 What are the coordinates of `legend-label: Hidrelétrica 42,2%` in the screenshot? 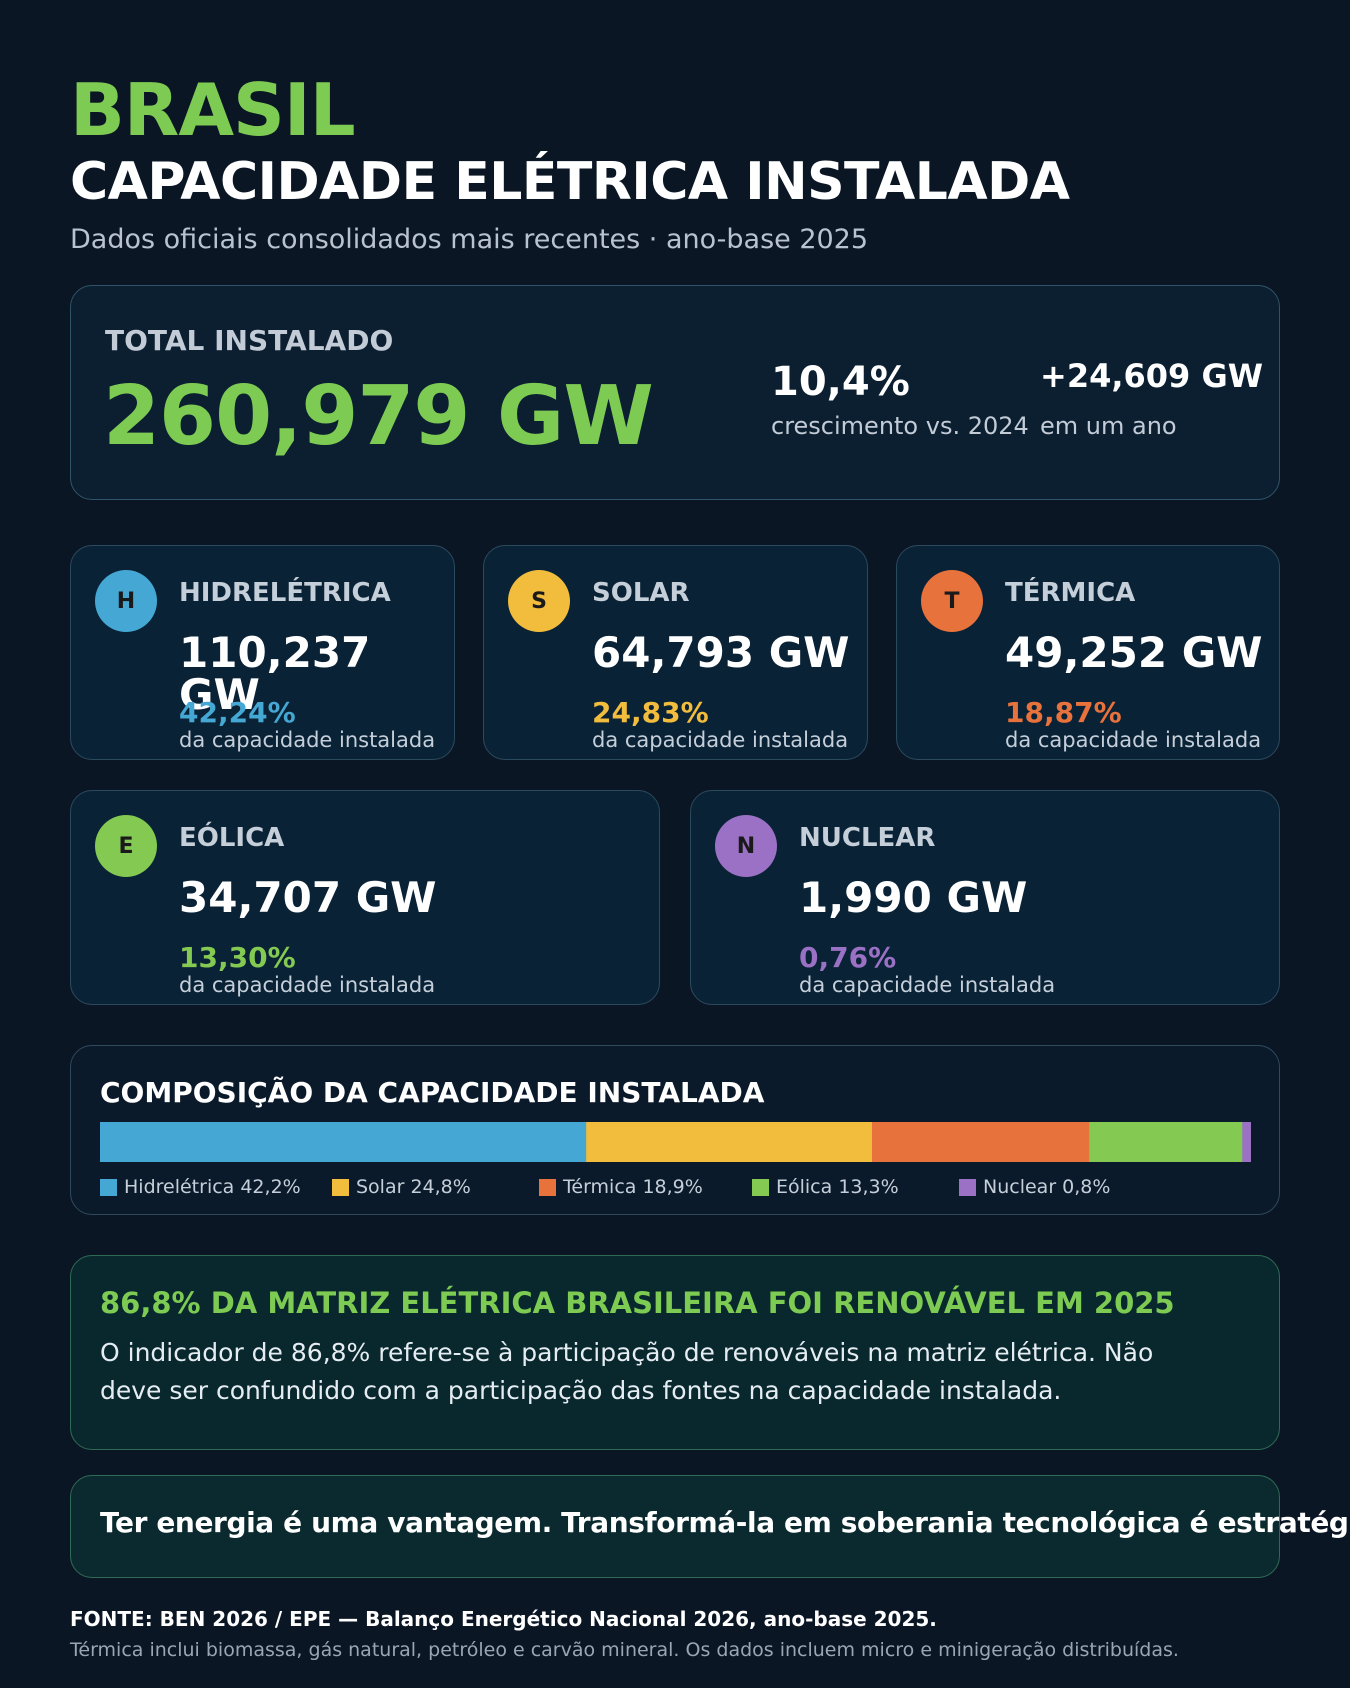 It's located at (212, 1187).